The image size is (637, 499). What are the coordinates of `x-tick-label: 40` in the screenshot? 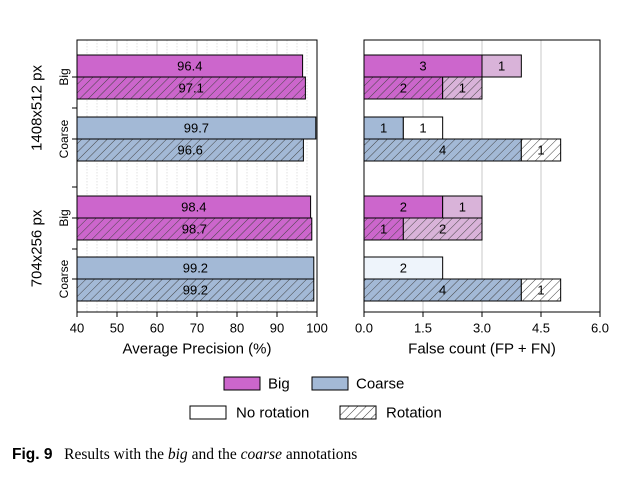 It's located at (77, 328).